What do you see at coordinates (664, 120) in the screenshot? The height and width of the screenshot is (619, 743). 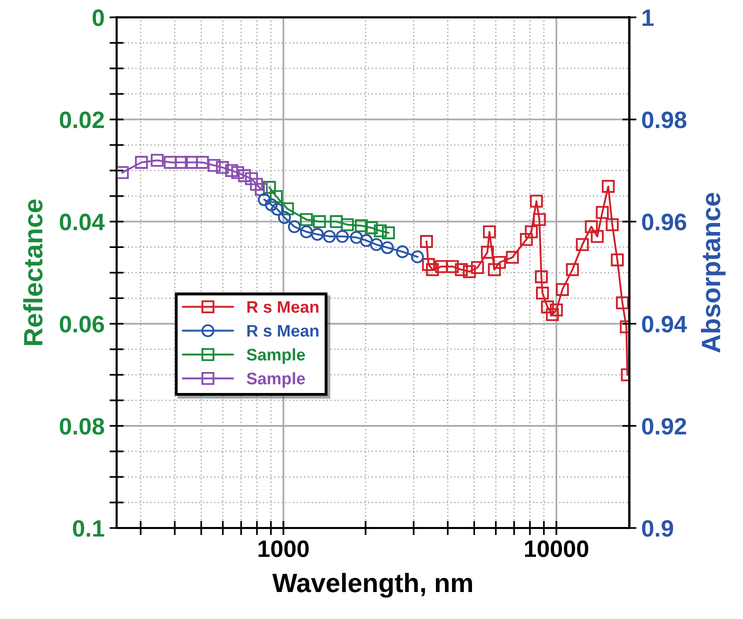 I see `y2-tick-label: 0.98` at bounding box center [664, 120].